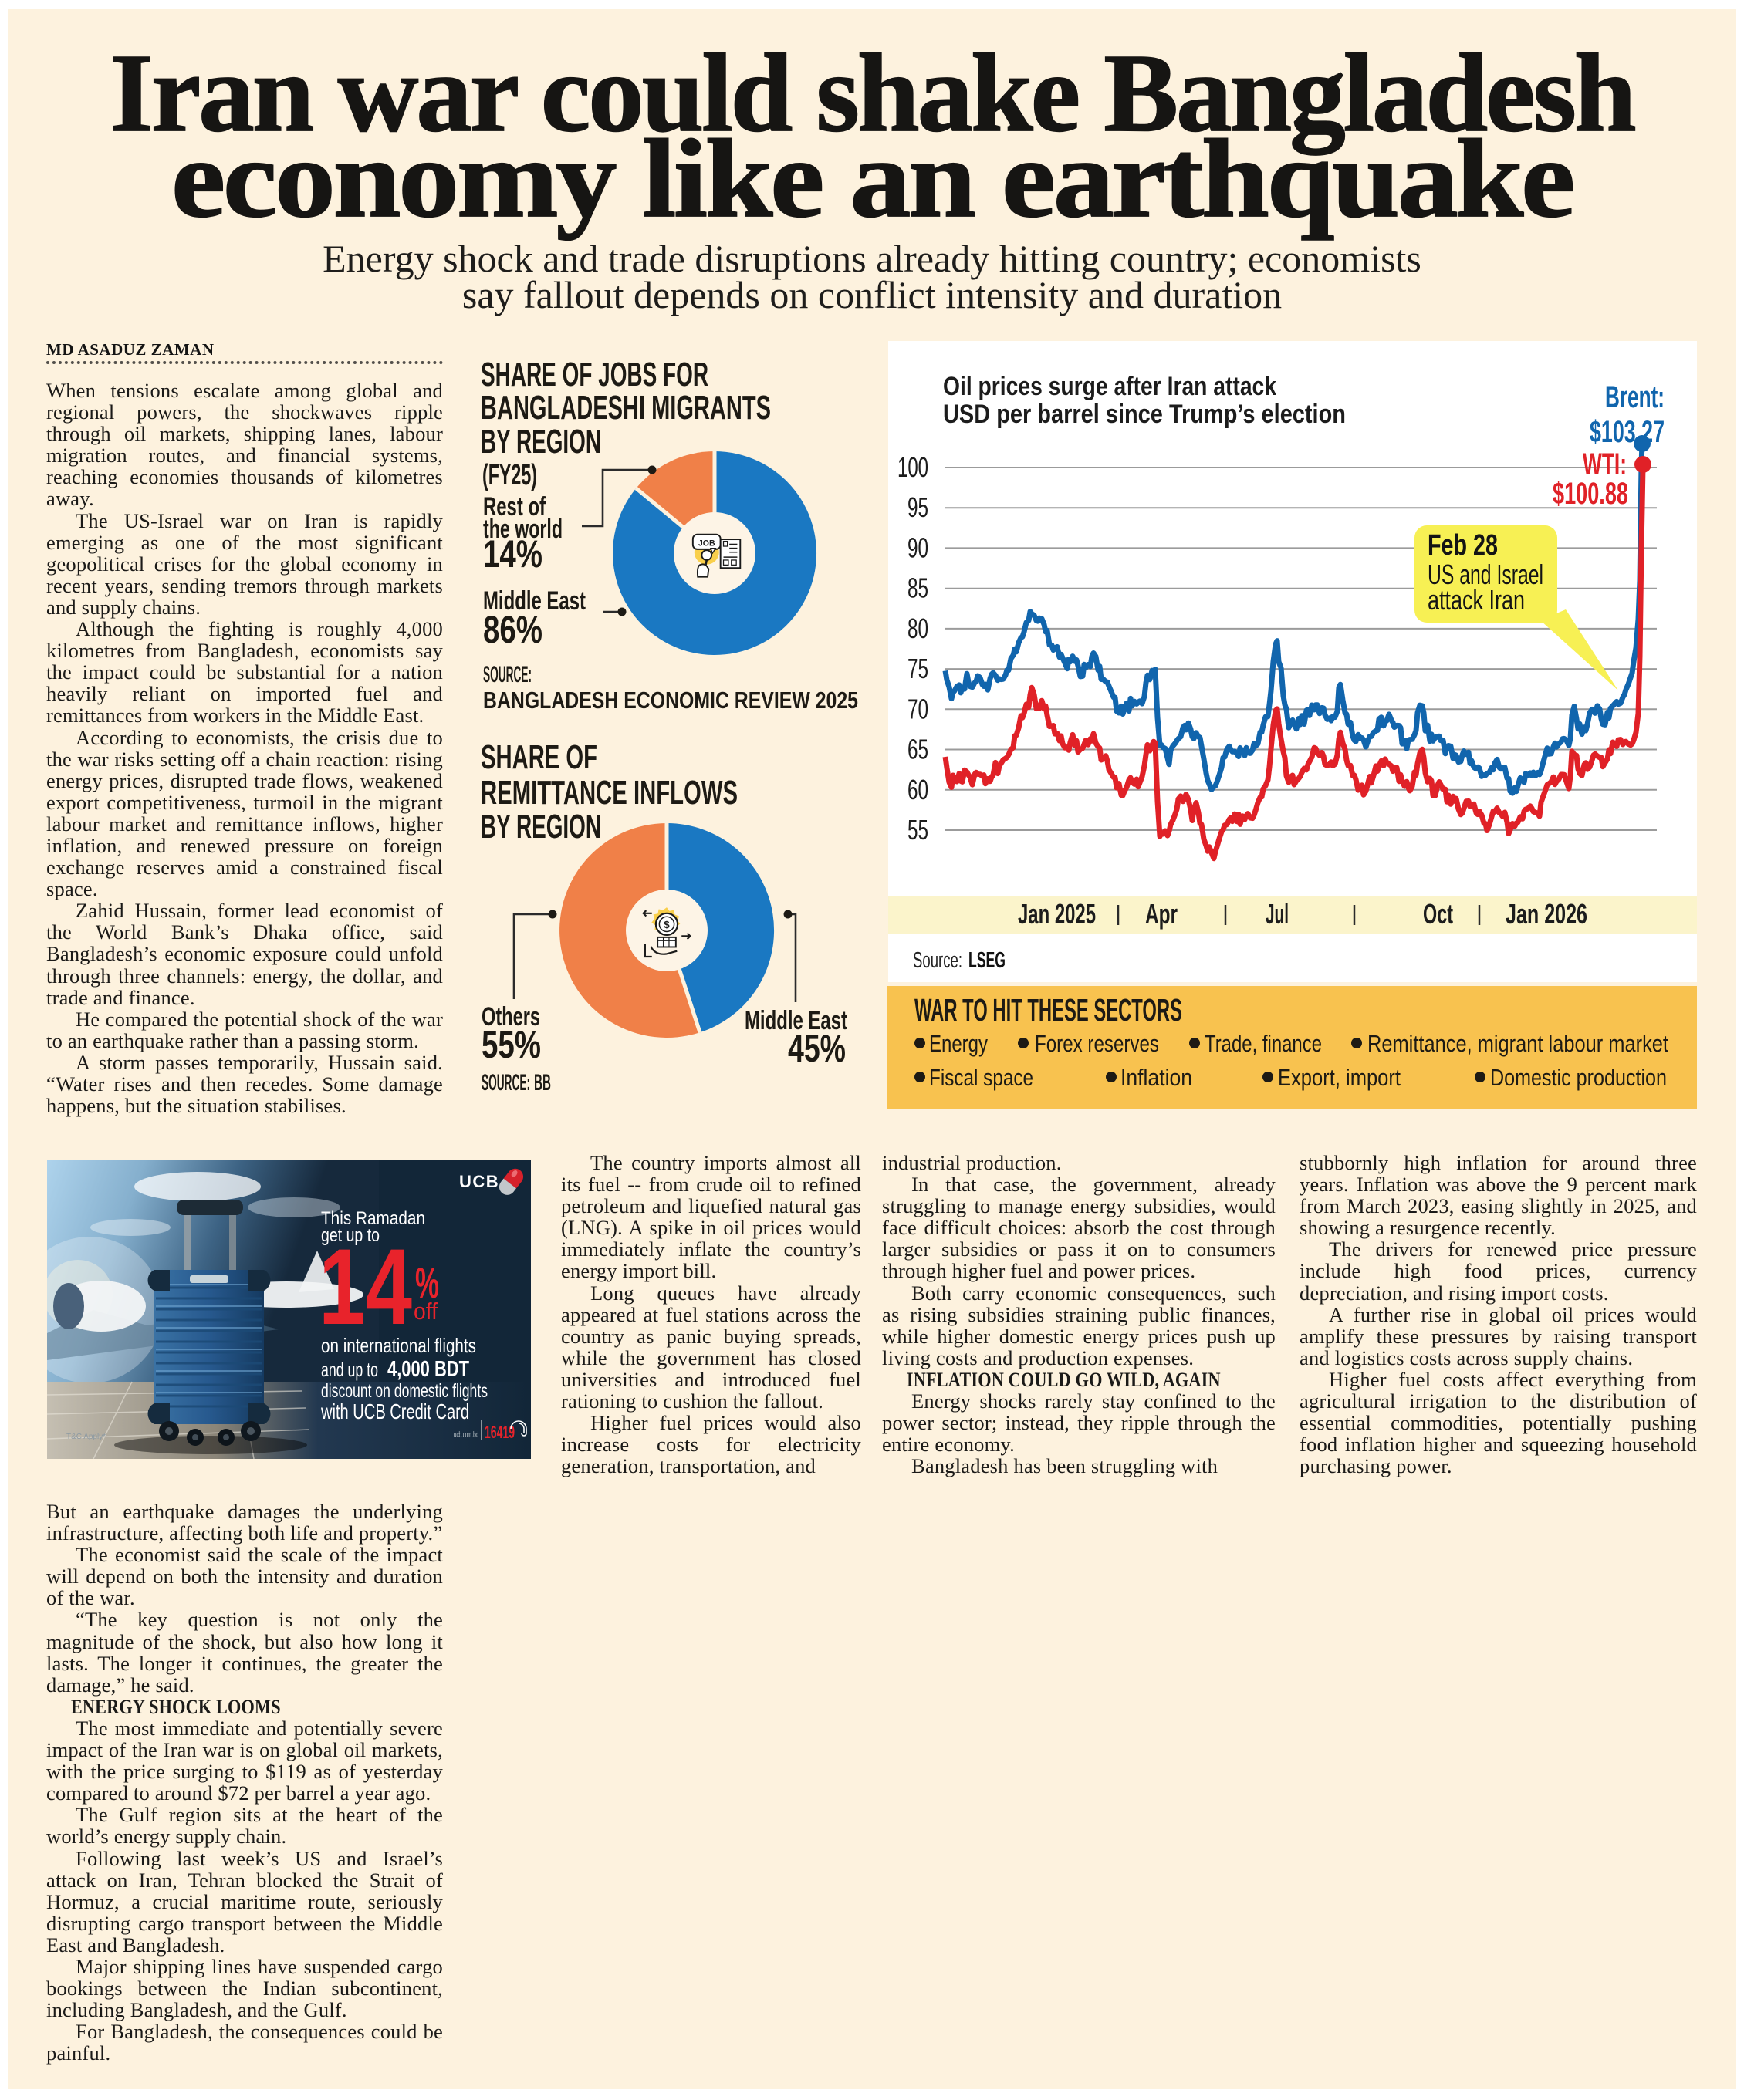 The height and width of the screenshot is (2100, 1744). Describe the element at coordinates (1263, 1043) in the screenshot. I see `svg-text: Trade, finance` at that location.